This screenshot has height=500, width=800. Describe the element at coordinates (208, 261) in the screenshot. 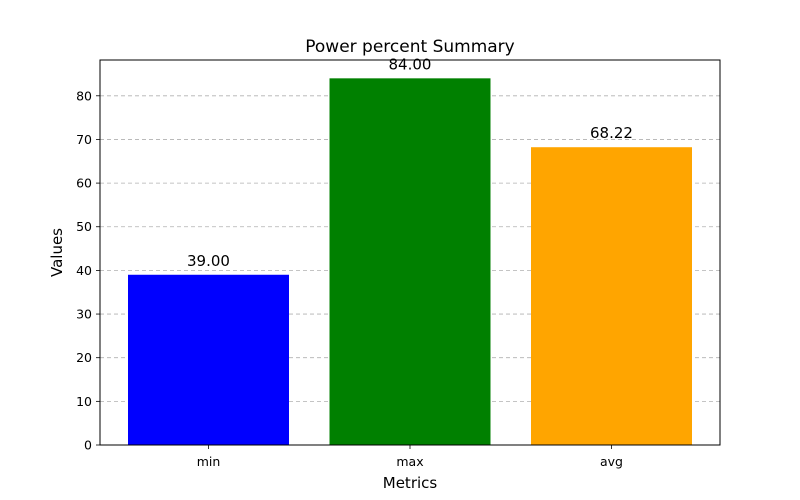

I see `data-label-min: 39.00` at that location.